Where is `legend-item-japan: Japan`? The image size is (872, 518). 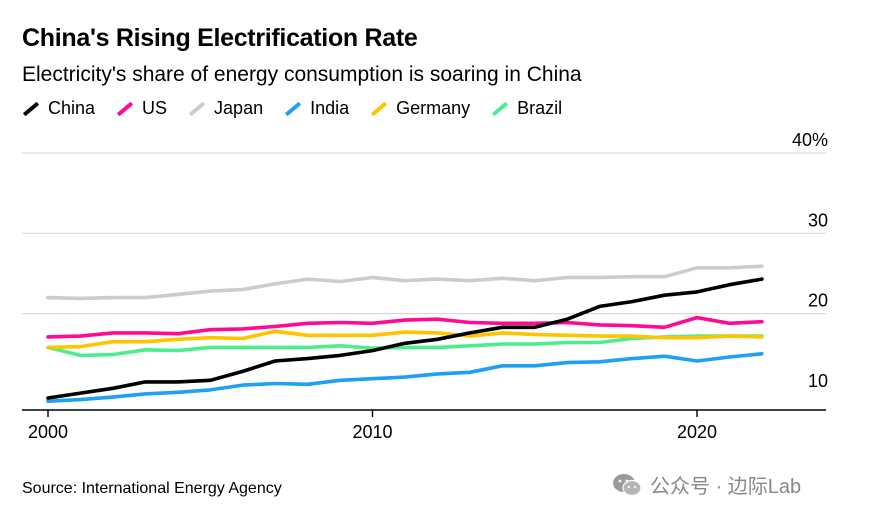 legend-item-japan: Japan is located at coordinates (225, 108).